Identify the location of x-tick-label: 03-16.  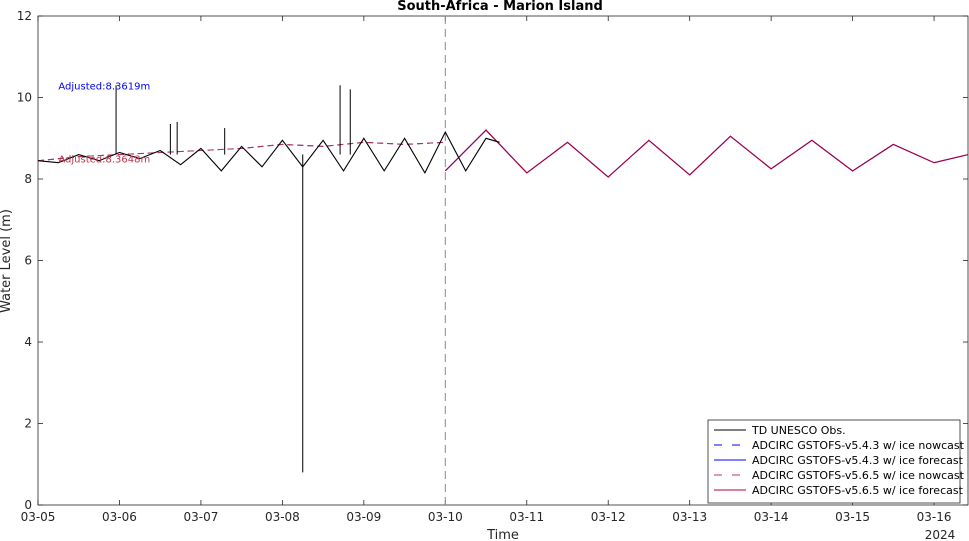
(934, 517).